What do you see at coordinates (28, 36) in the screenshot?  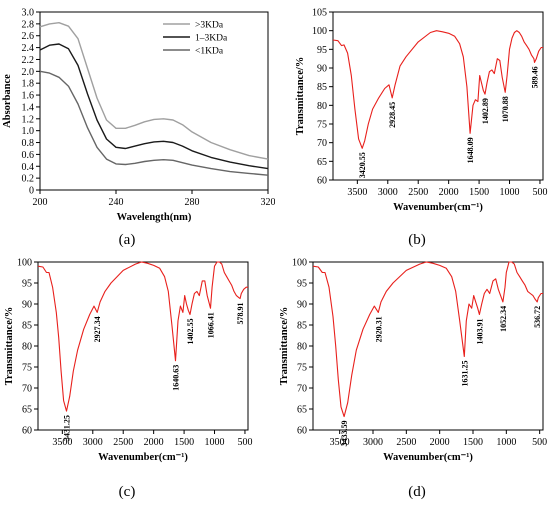 I see `y-tick-label: 2.6` at bounding box center [28, 36].